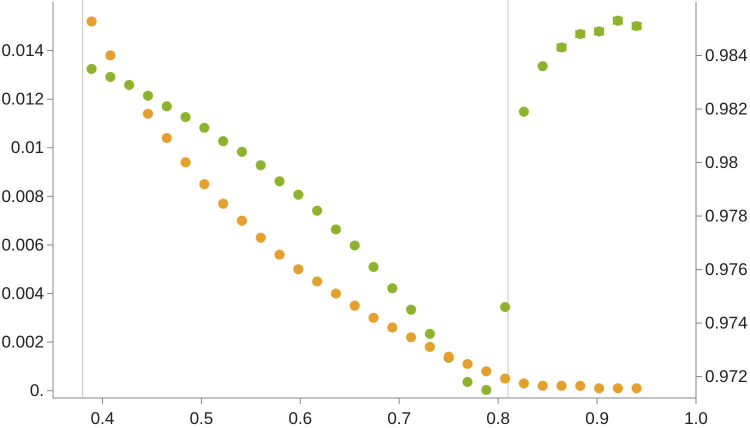  Describe the element at coordinates (22, 50) in the screenshot. I see `y-tick-label: 0.014` at that location.